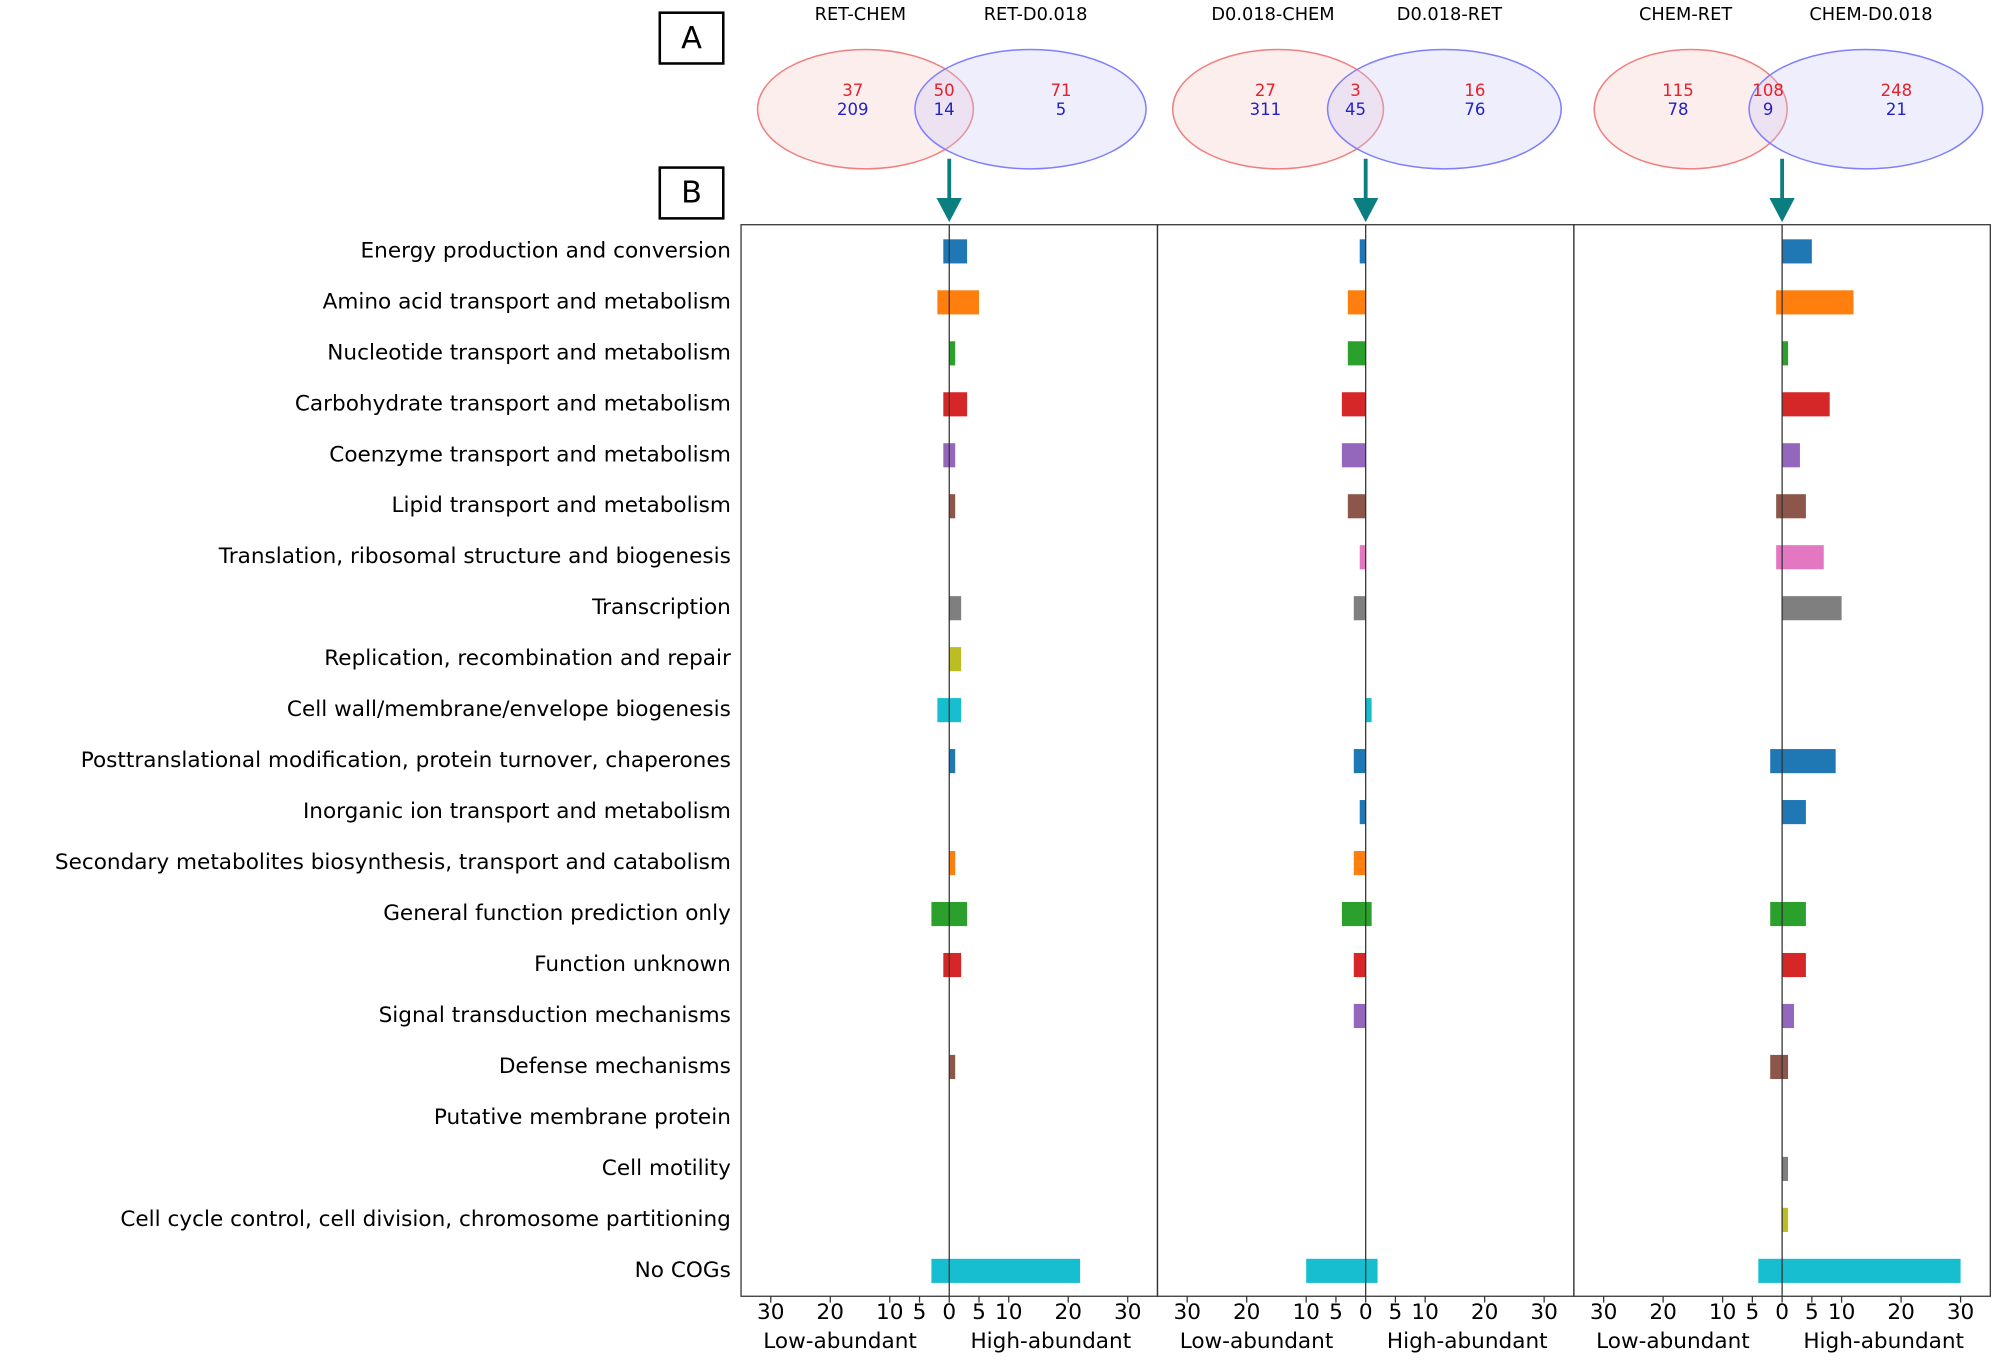 The height and width of the screenshot is (1361, 1995). I want to click on category-label: Inorganic ion transport and metabolism, so click(517, 811).